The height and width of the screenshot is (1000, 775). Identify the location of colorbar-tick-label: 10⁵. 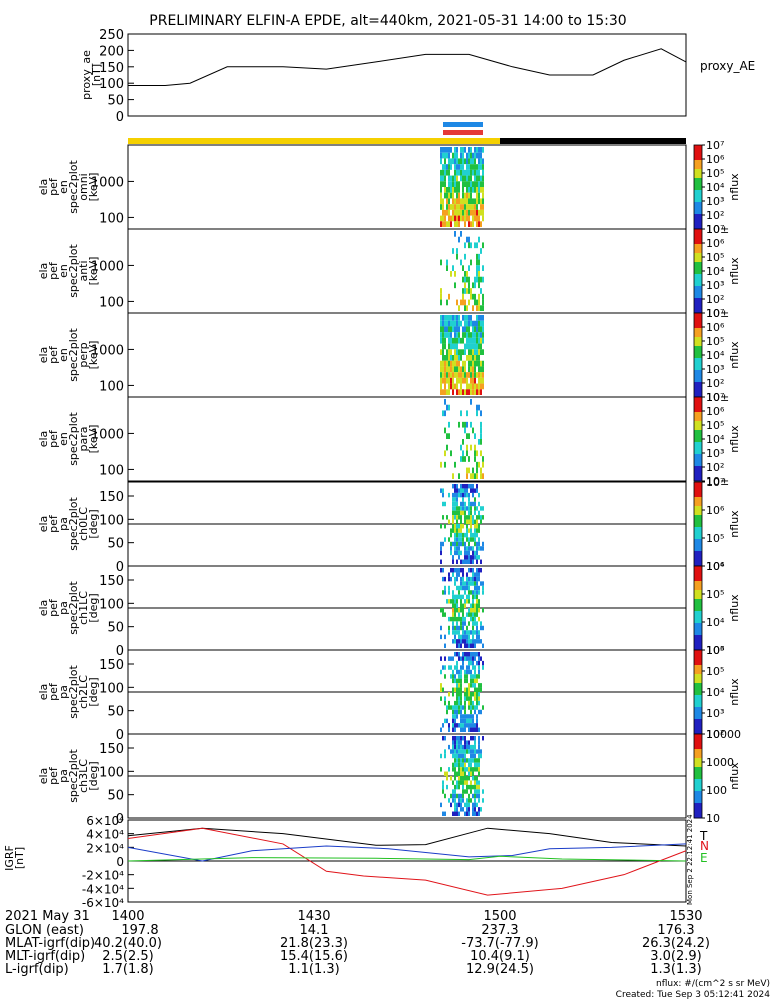
(715, 425).